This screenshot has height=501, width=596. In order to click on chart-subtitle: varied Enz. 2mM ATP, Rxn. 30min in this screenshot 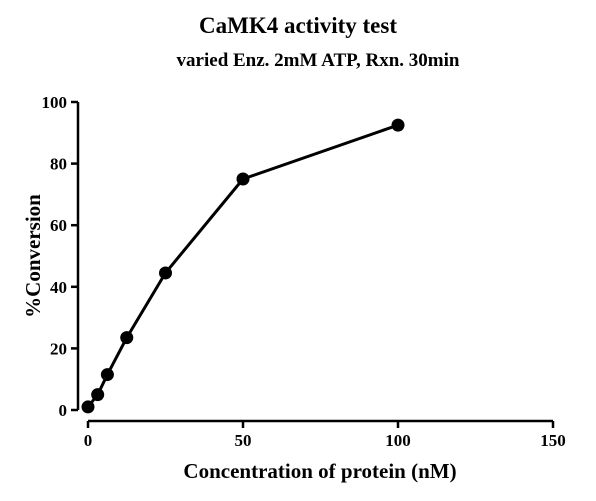, I will do `click(318, 60)`.